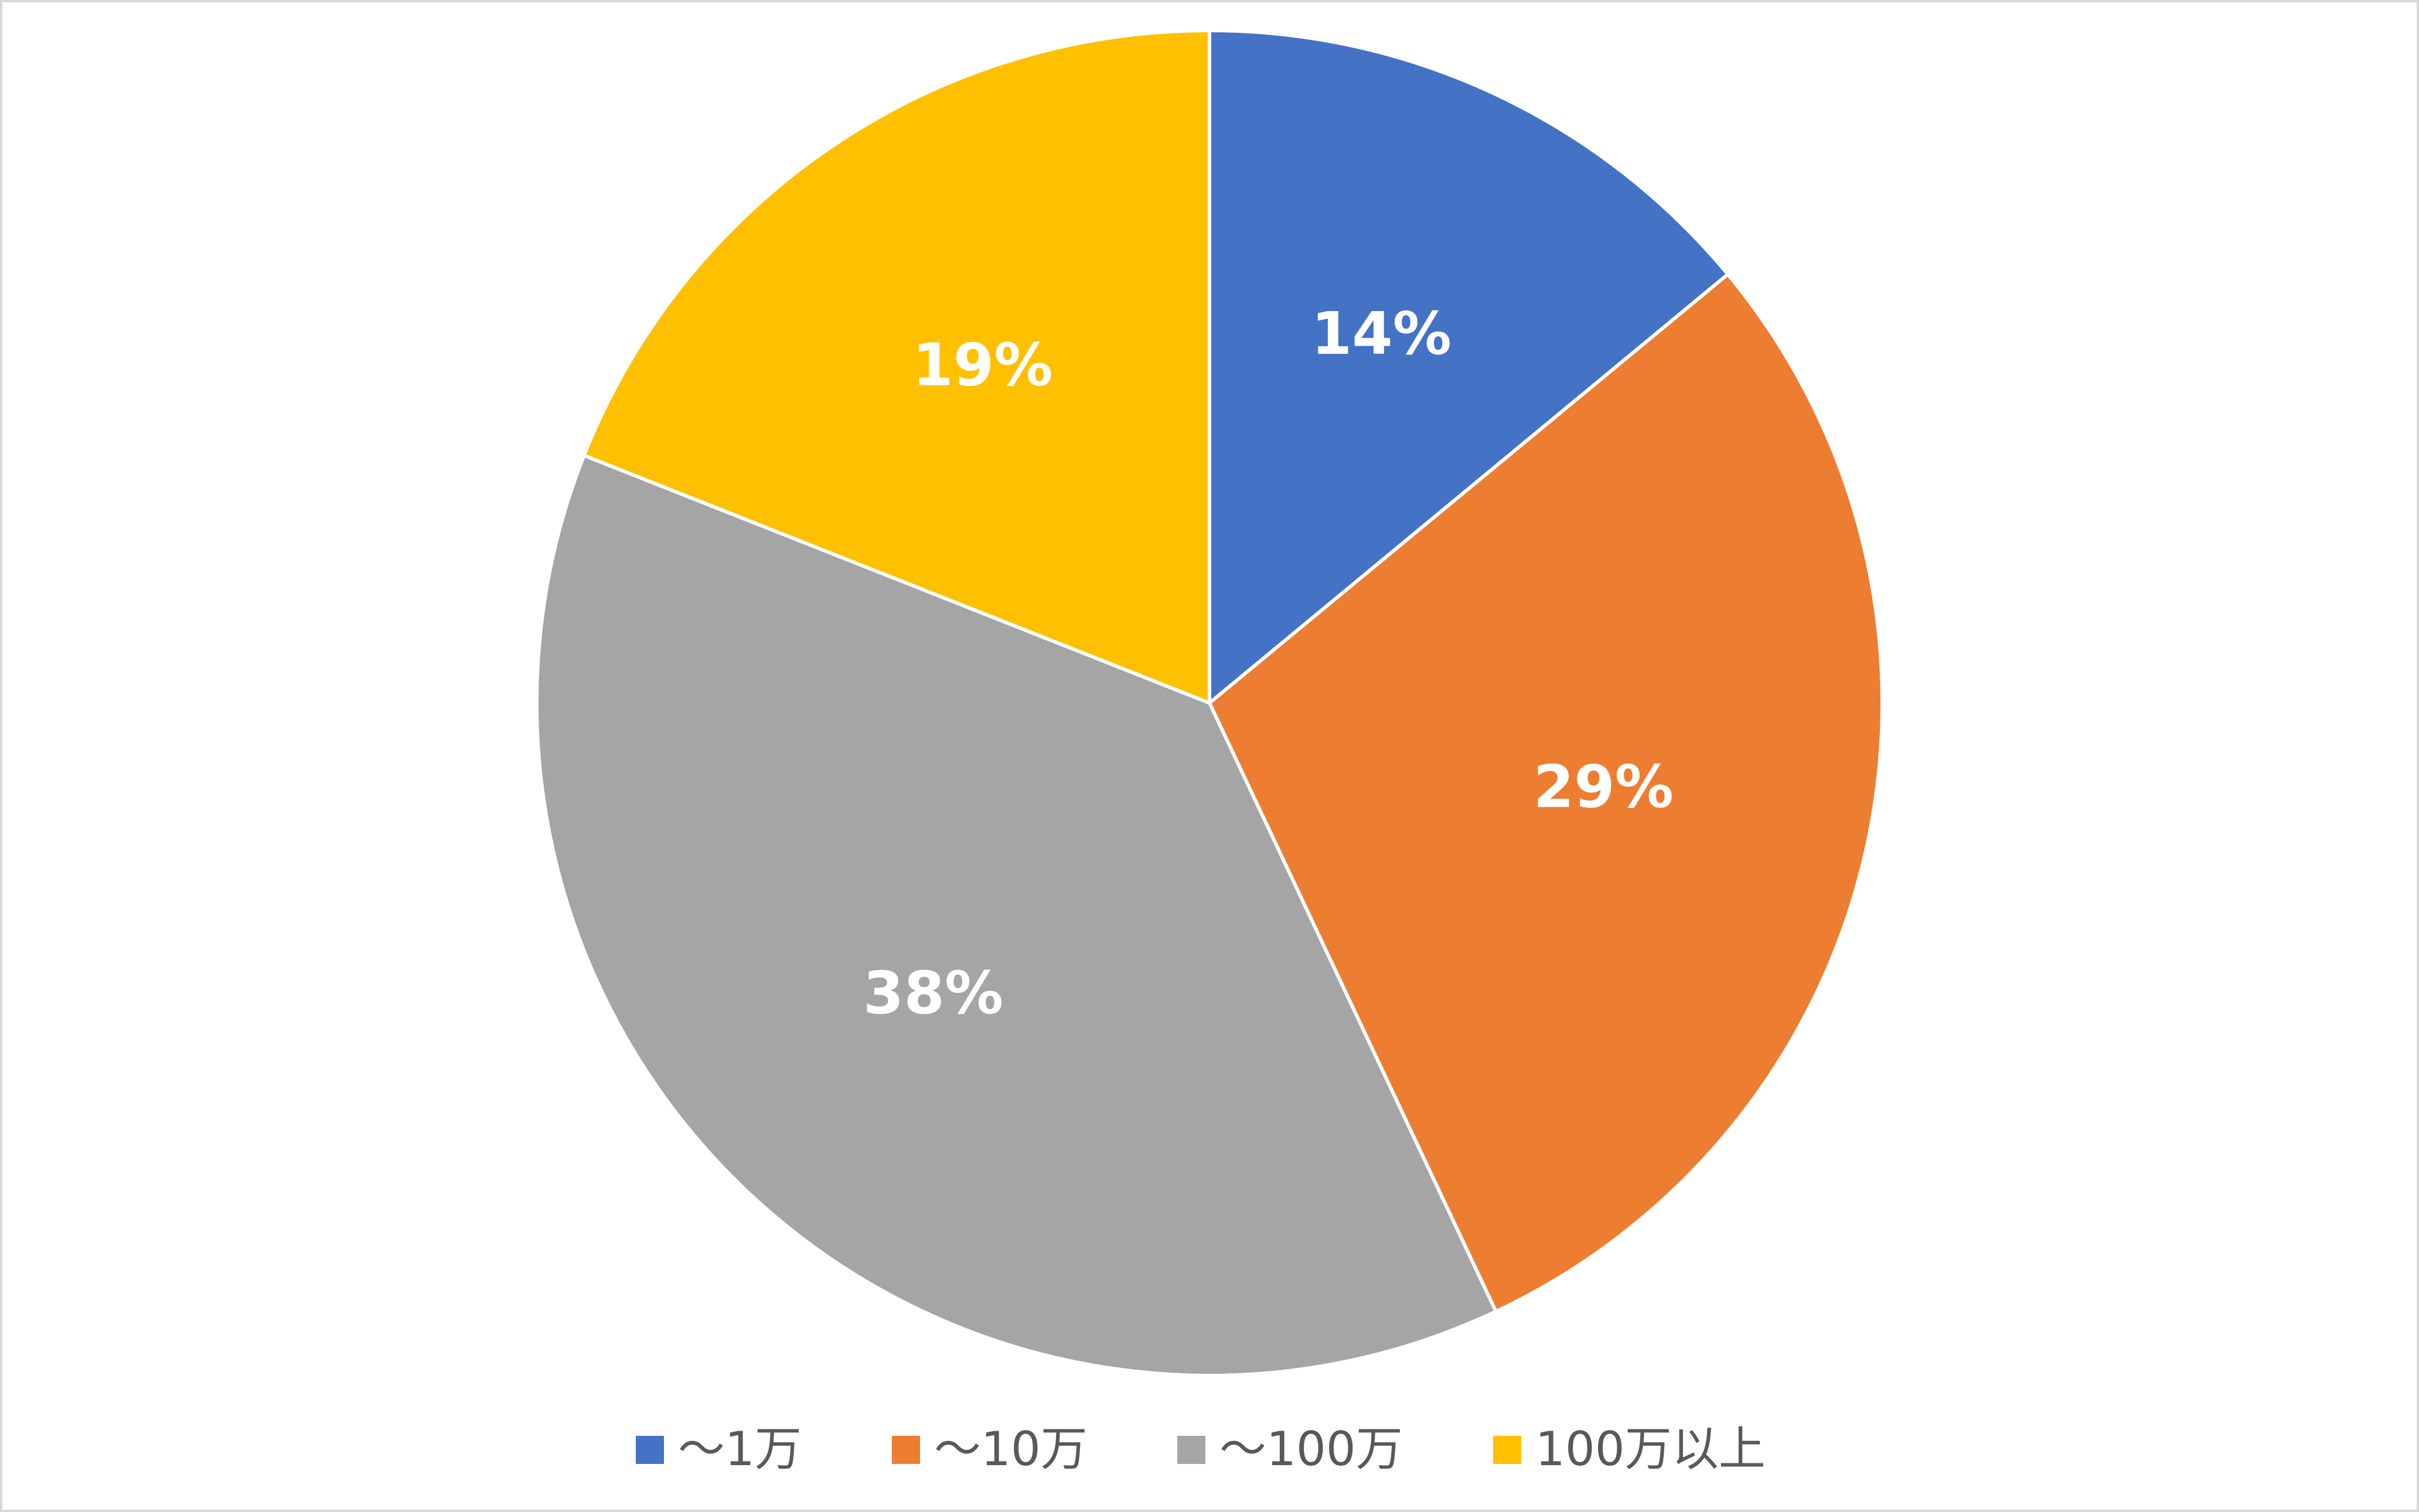 This screenshot has height=1512, width=2419. Describe the element at coordinates (1604, 787) in the screenshot. I see `data-label: 29%` at that location.